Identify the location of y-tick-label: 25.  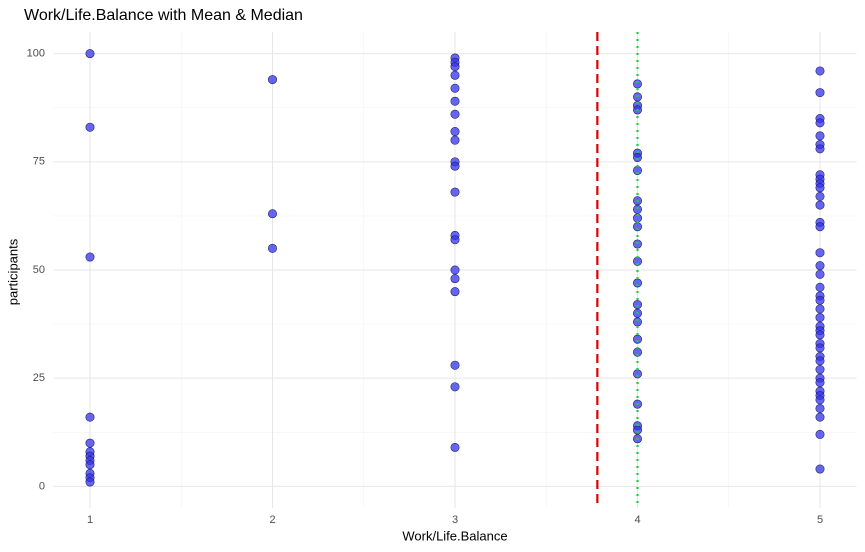
(39, 378).